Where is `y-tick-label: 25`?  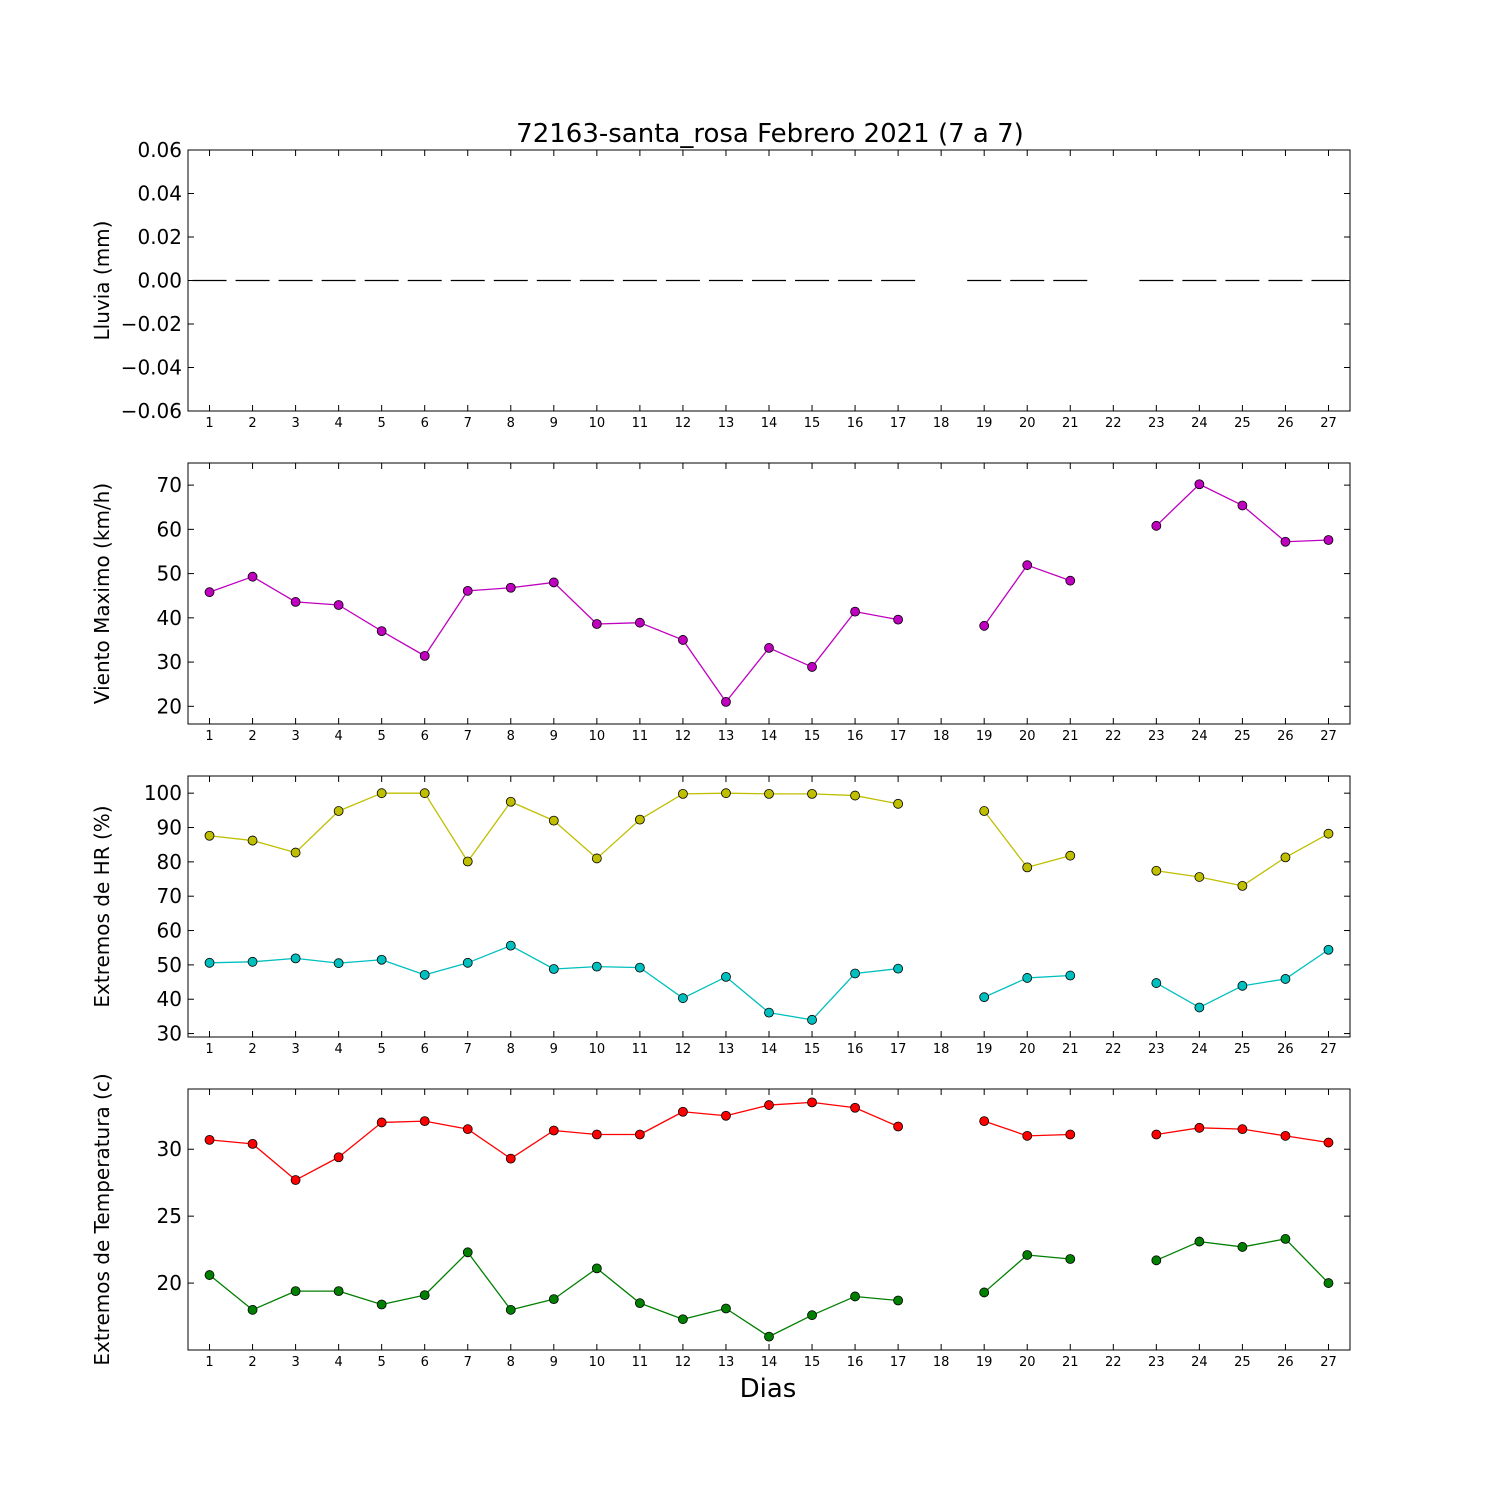 y-tick-label: 25 is located at coordinates (169, 1216).